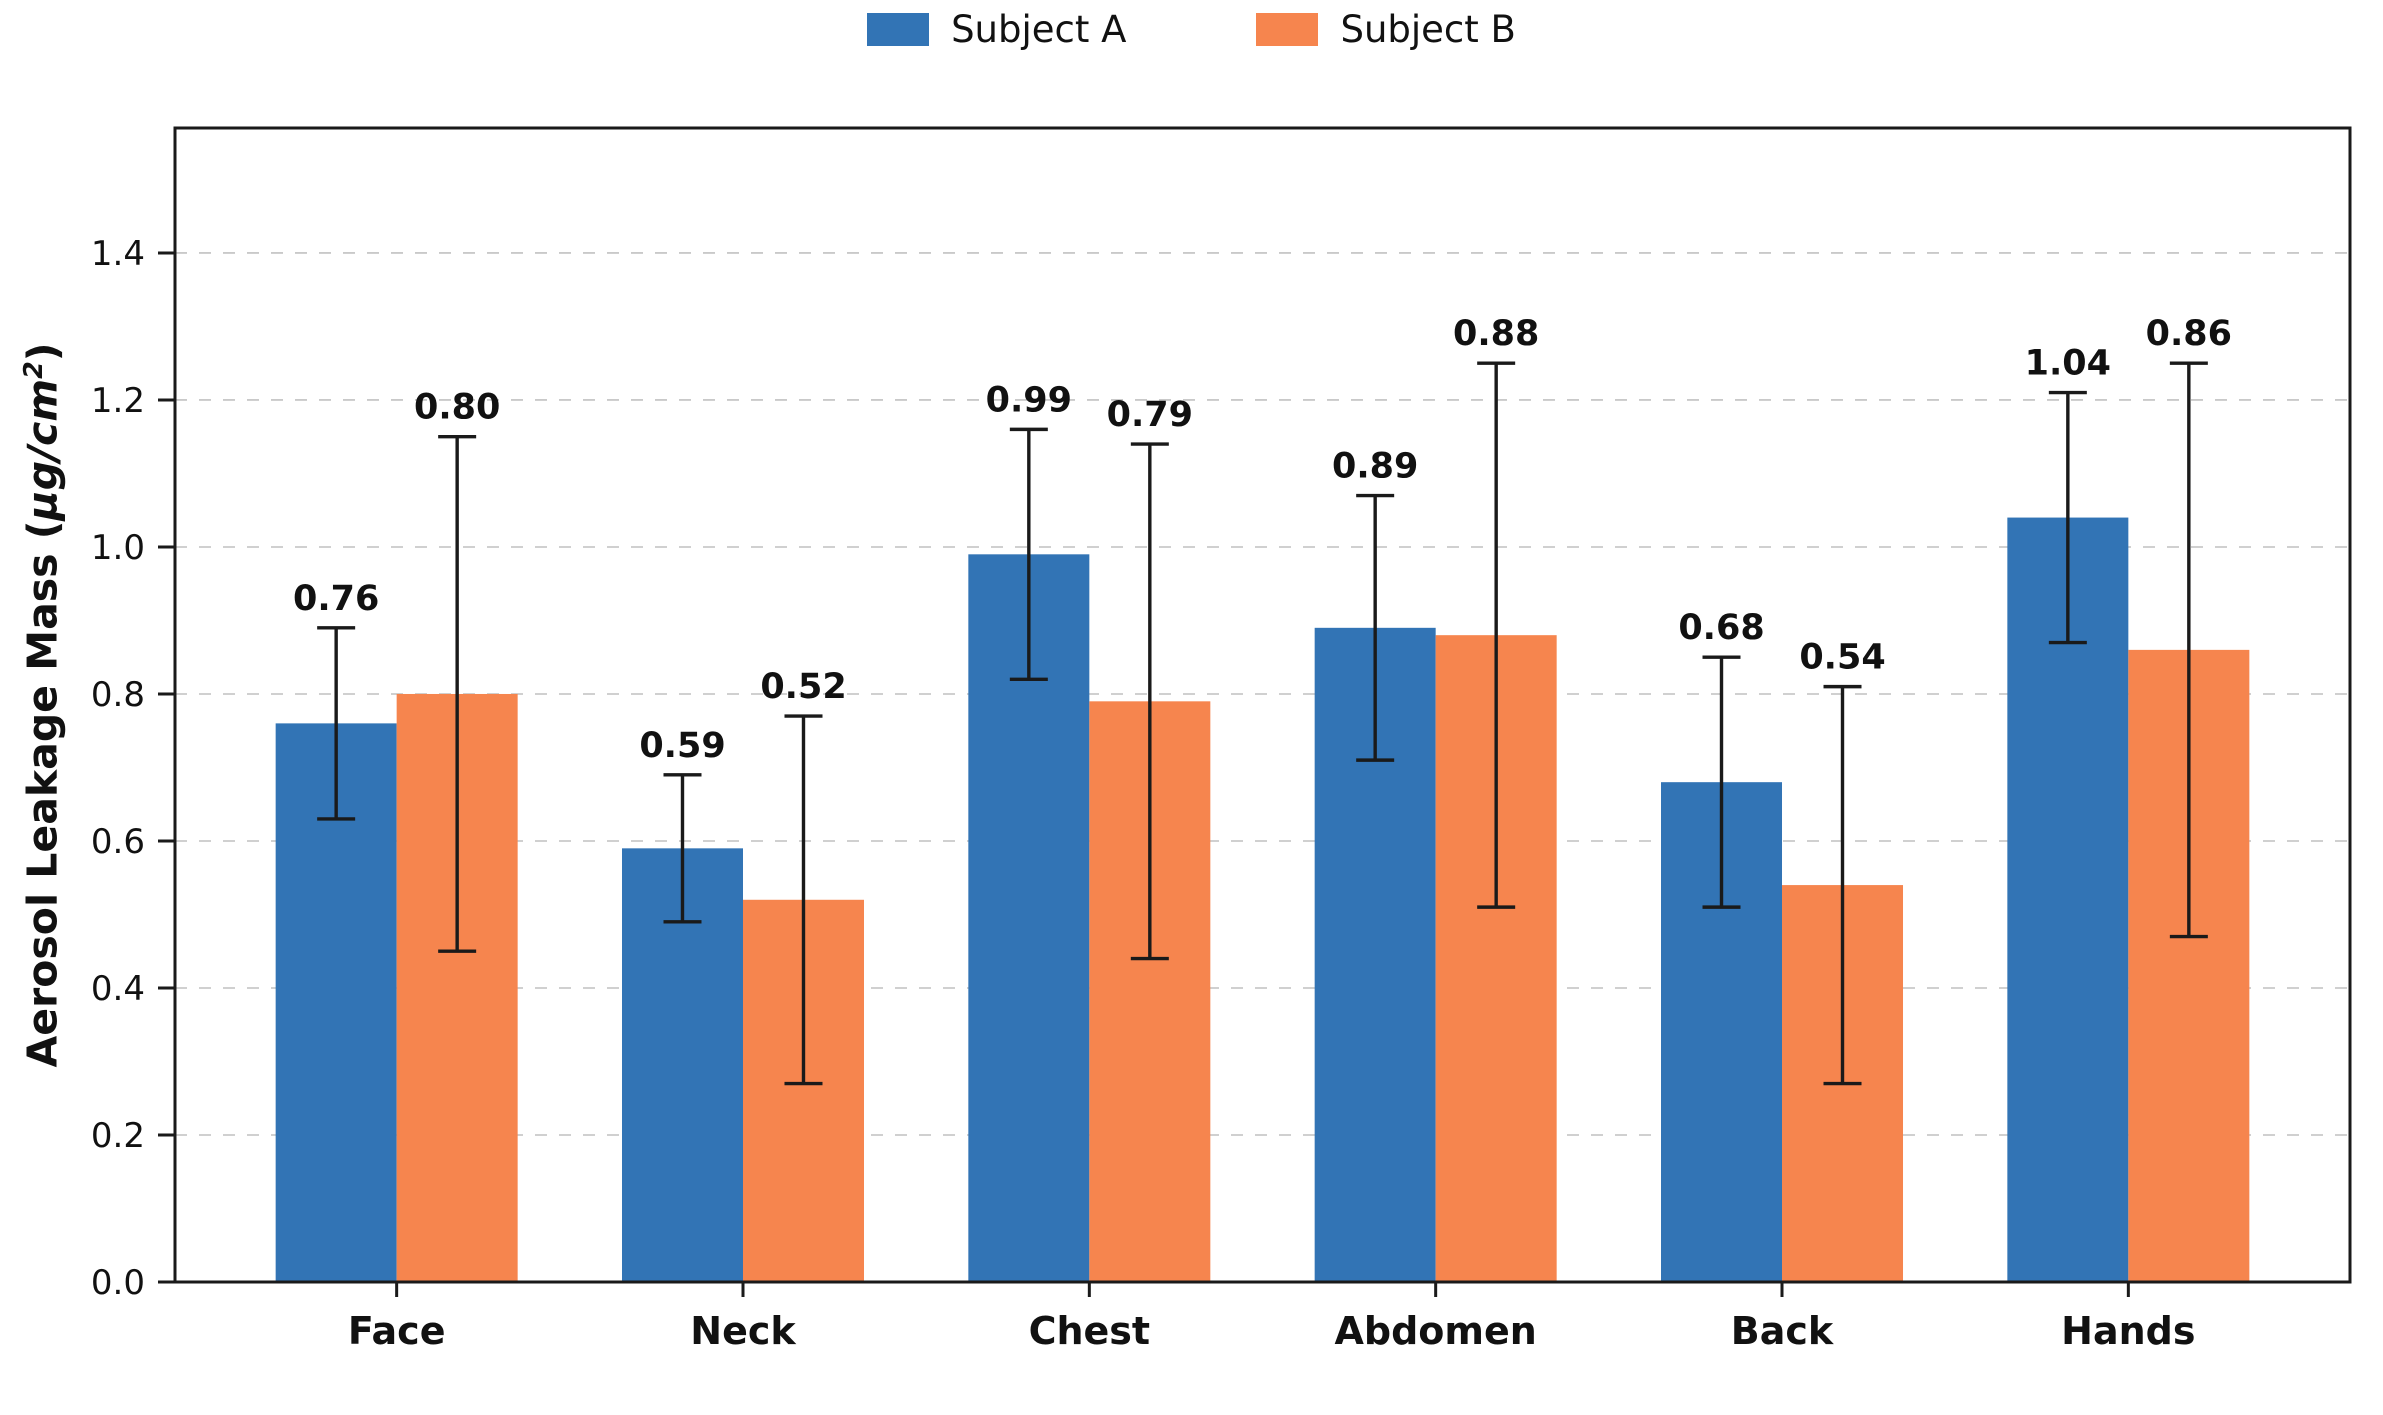 Image resolution: width=2383 pixels, height=1415 pixels. I want to click on x-tick-label-face: Face, so click(397, 1331).